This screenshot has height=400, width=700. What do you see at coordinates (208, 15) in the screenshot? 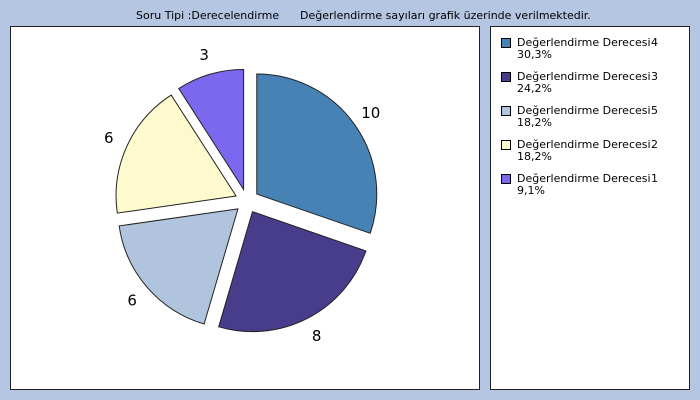
I see `question-type: Soru Tipi :Derecelendirme` at bounding box center [208, 15].